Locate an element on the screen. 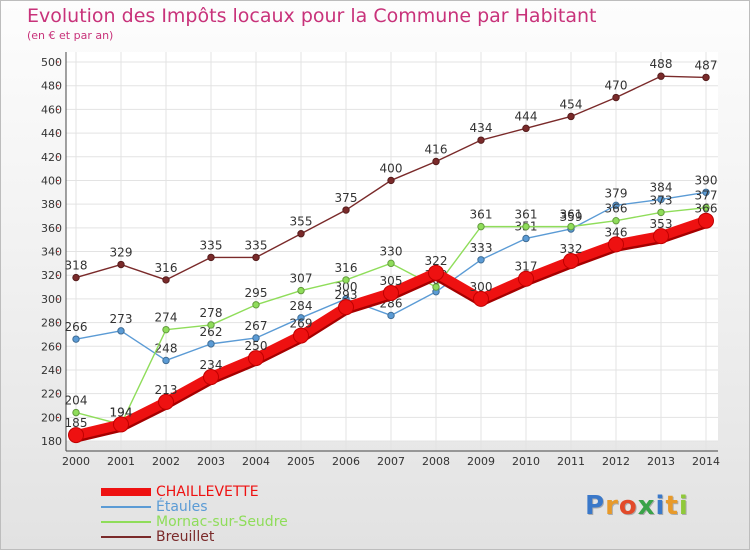 This screenshot has width=750, height=550. x-tick-label: 2011 is located at coordinates (571, 461).